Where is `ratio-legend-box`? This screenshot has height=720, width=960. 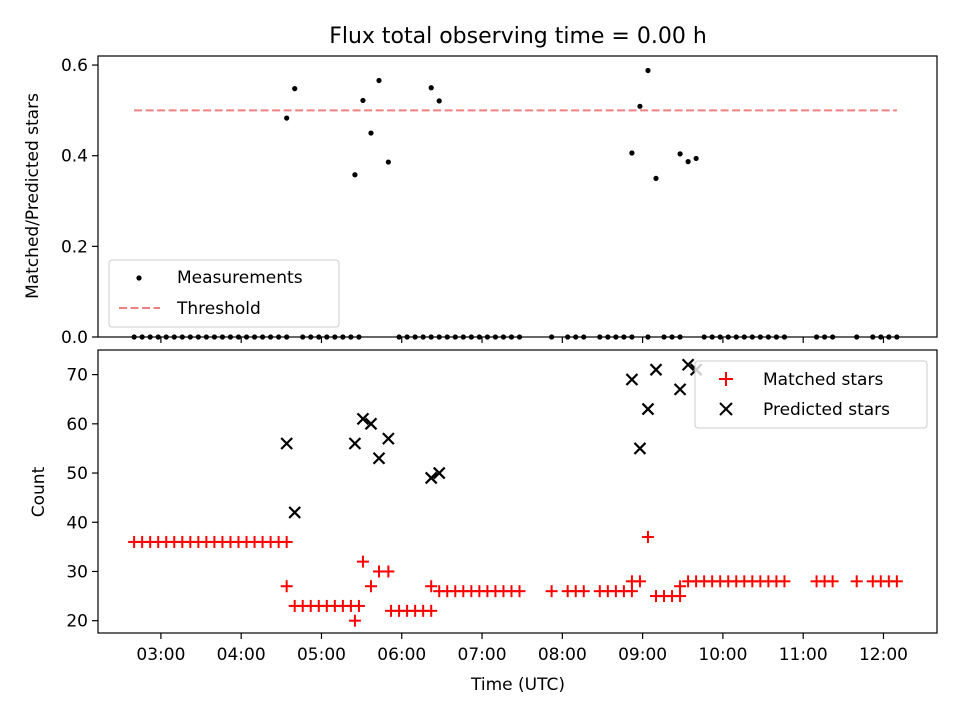
ratio-legend-box is located at coordinates (224, 293).